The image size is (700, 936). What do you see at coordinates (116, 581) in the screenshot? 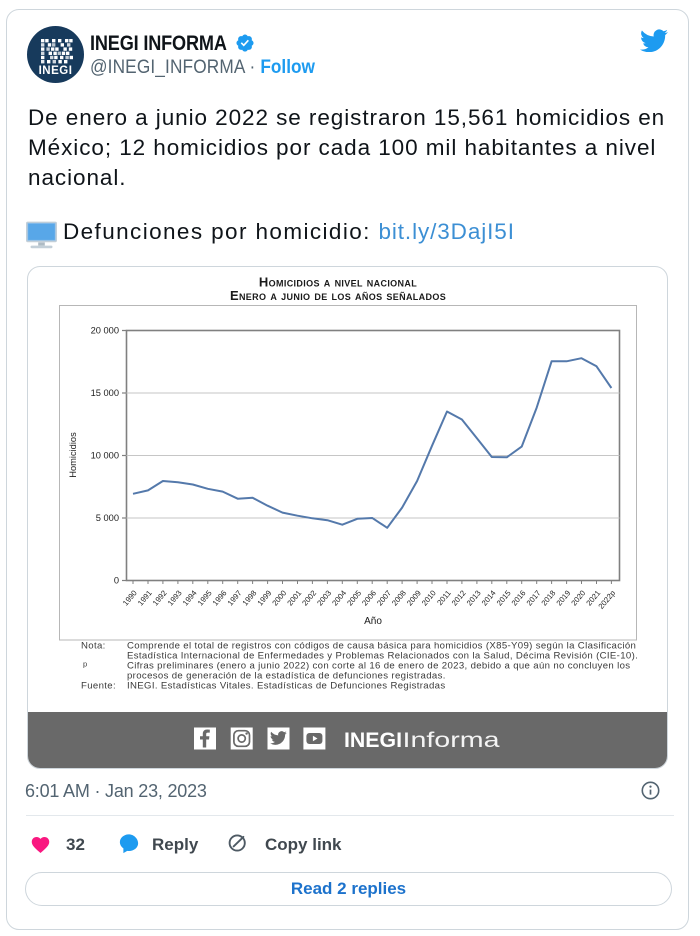
I see `svg-text: 0` at bounding box center [116, 581].